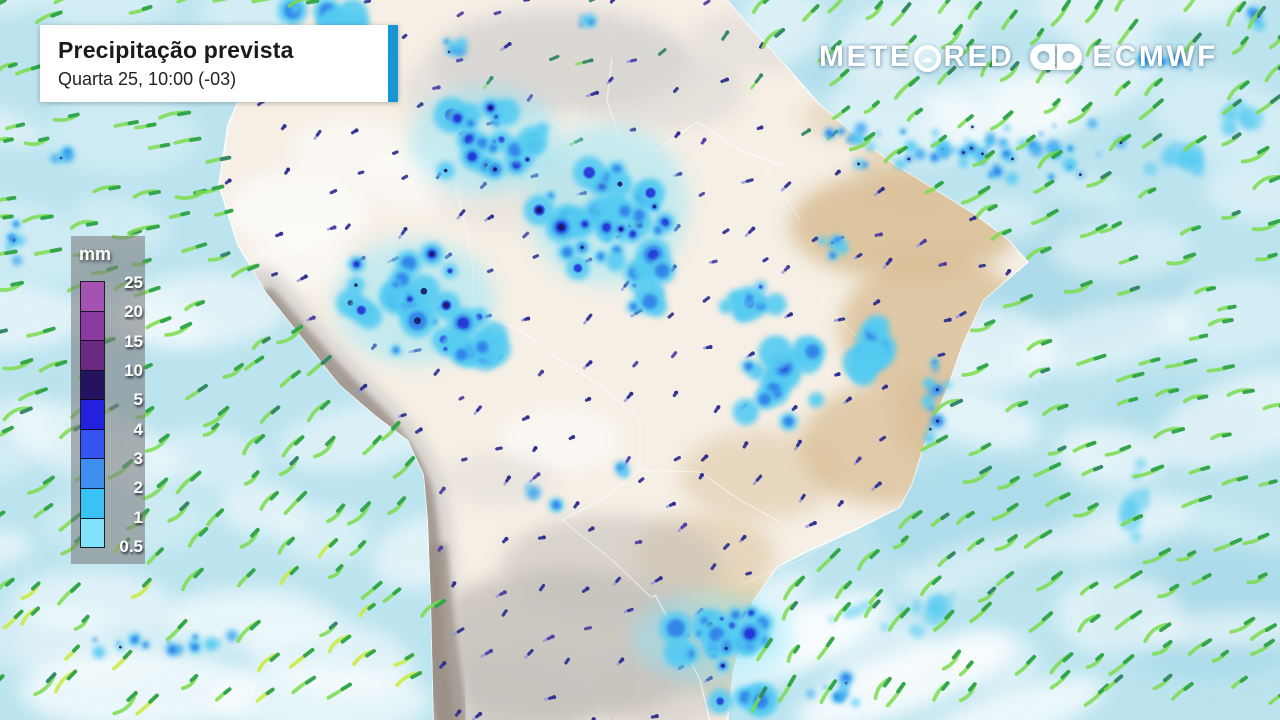 The width and height of the screenshot is (1280, 720). What do you see at coordinates (1056, 57) in the screenshot?
I see `ecmwf-logo-icon` at bounding box center [1056, 57].